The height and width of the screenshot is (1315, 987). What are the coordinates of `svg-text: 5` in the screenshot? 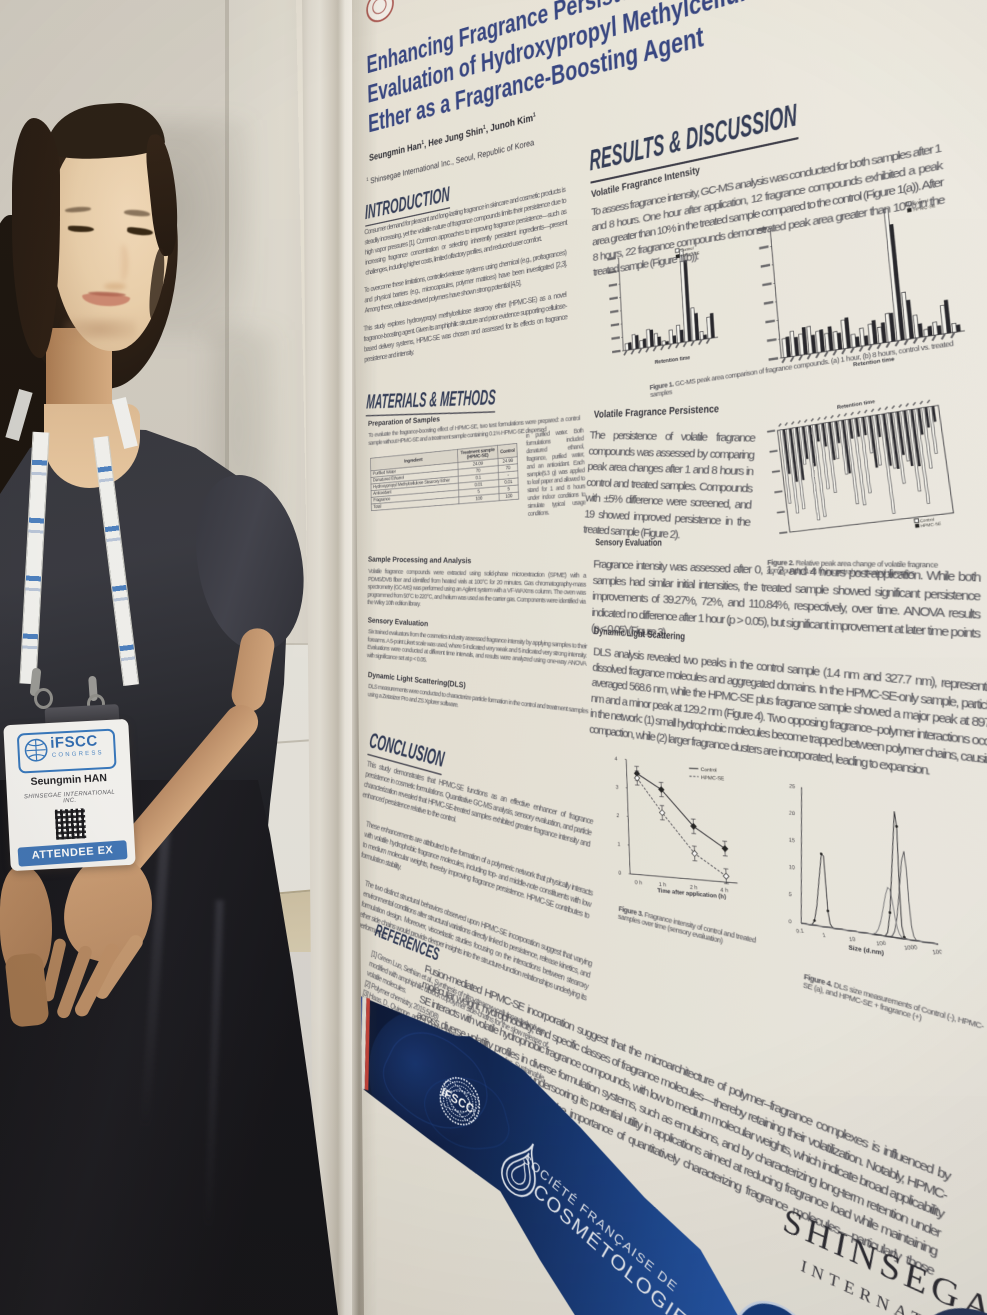 It's located at (790, 894).